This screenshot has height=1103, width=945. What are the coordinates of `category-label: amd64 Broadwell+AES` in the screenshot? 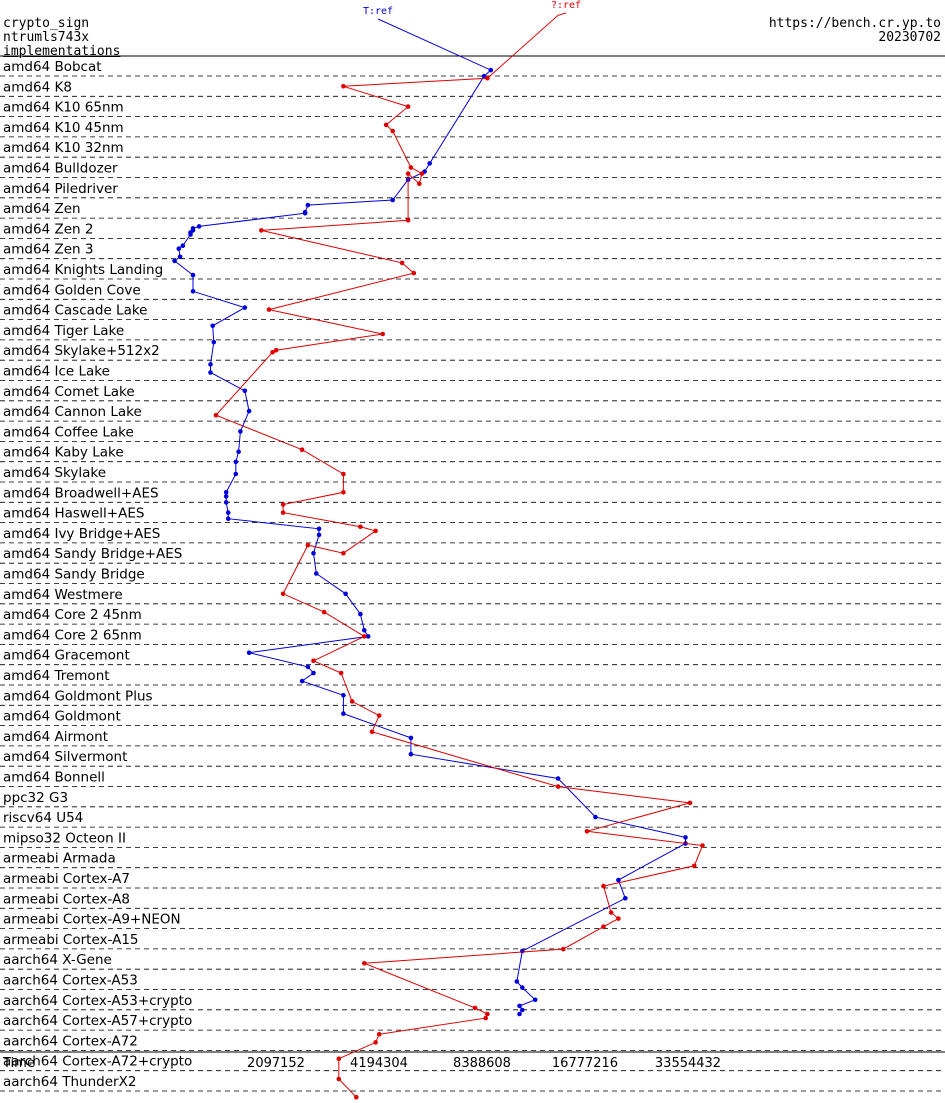 It's located at (81, 493).